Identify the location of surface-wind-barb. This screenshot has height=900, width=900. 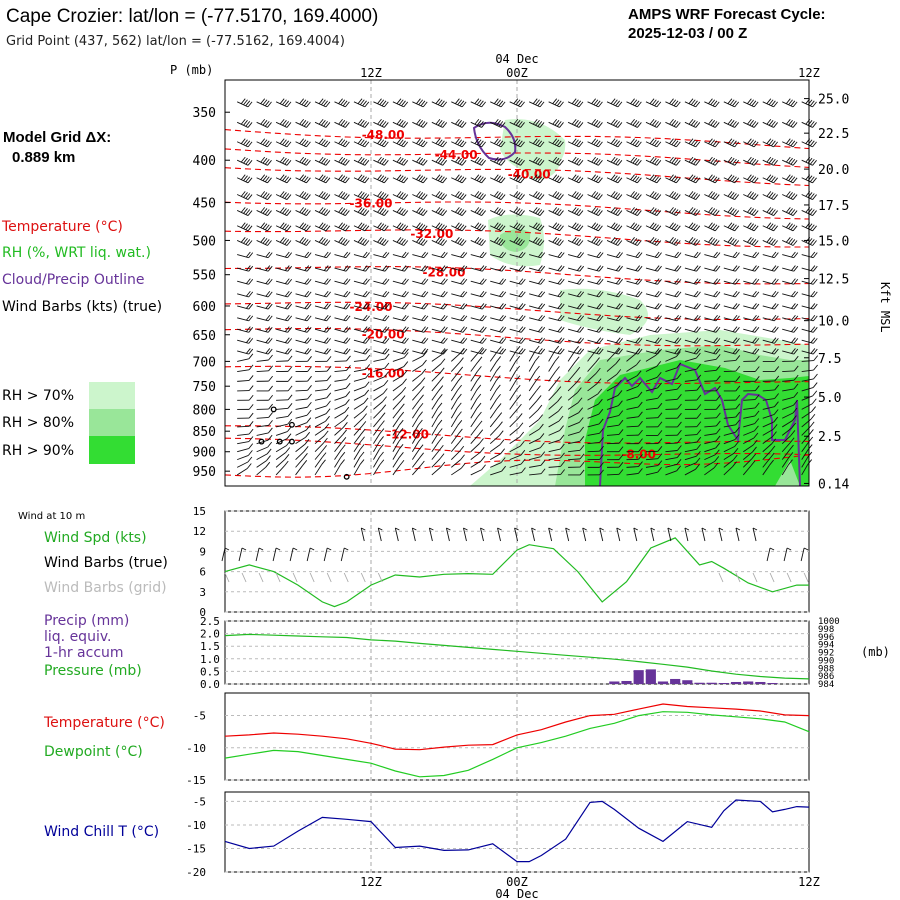
(310, 554).